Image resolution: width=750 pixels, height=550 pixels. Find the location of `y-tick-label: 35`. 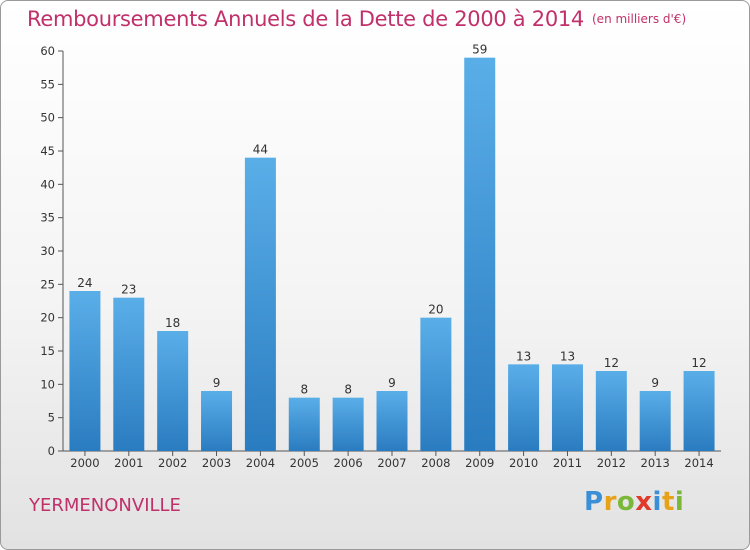

y-tick-label: 35 is located at coordinates (47, 218).